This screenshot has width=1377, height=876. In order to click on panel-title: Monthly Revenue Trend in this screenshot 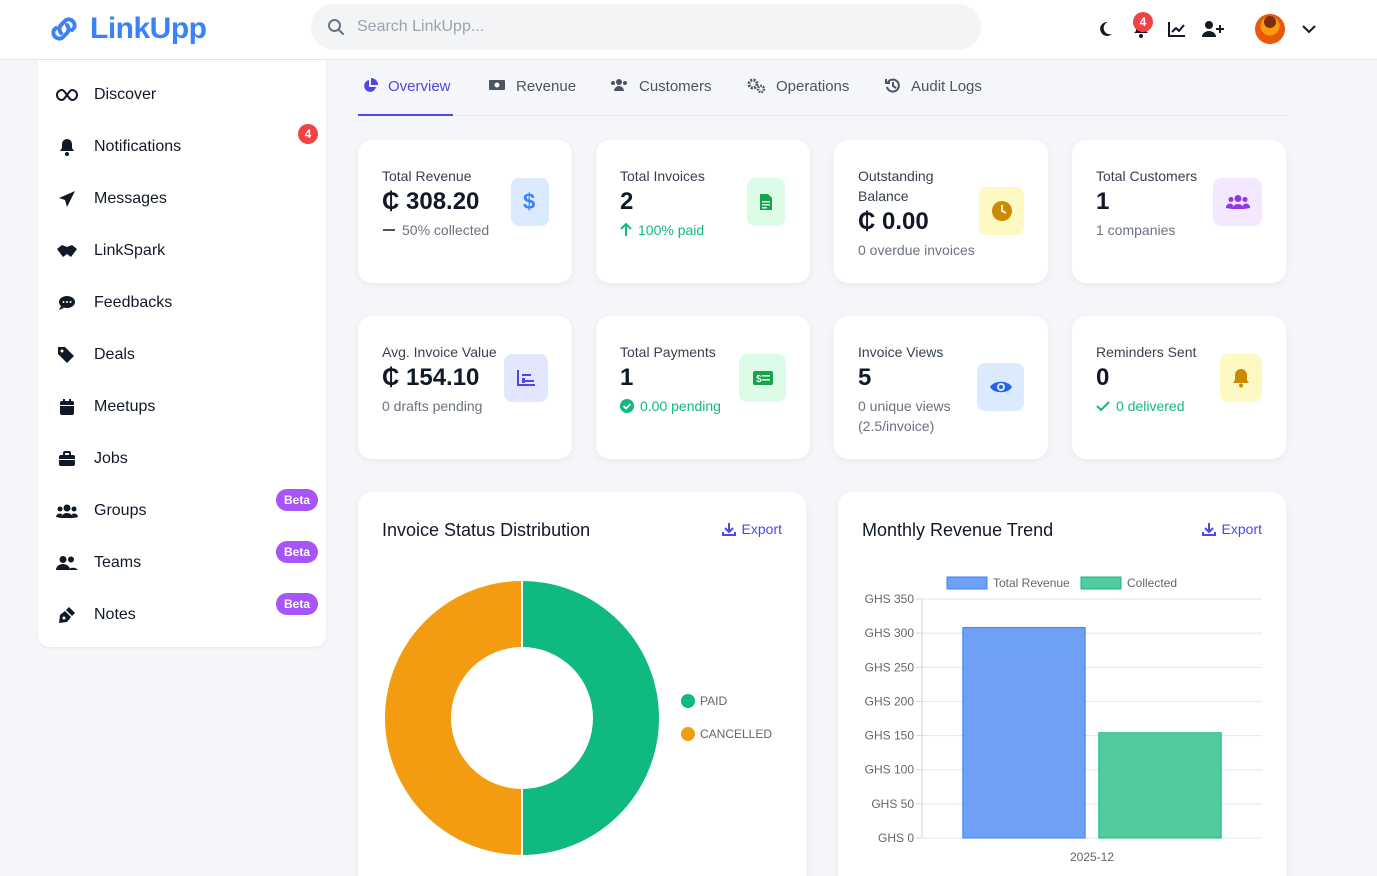, I will do `click(958, 530)`.